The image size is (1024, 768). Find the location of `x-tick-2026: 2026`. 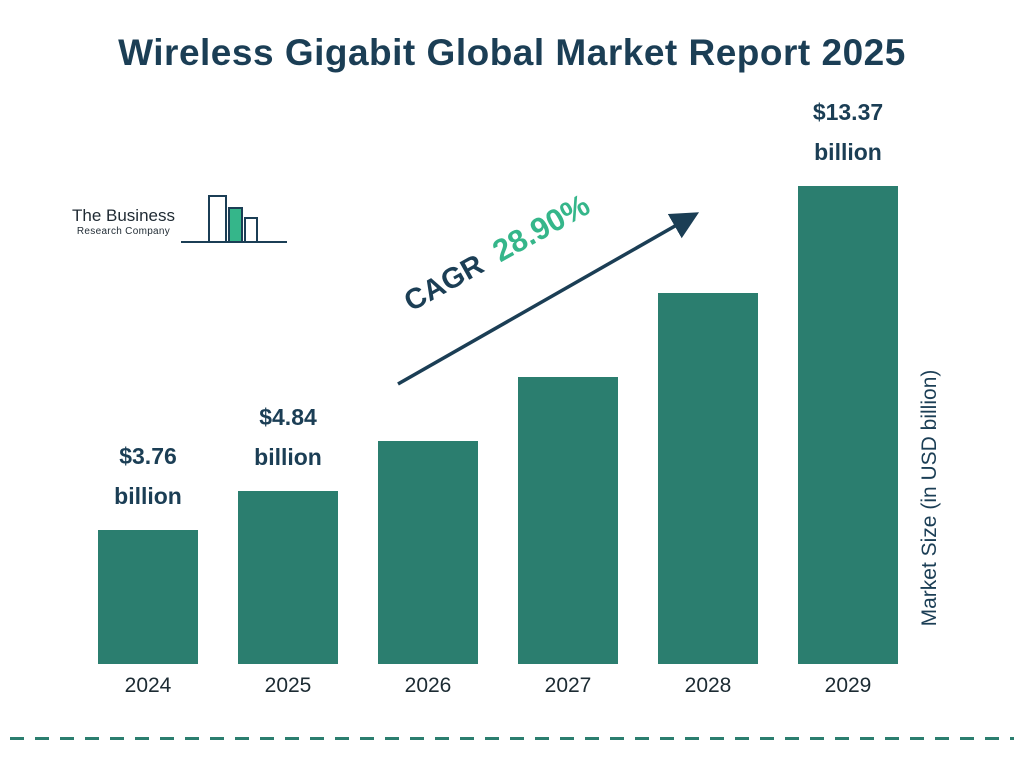

x-tick-2026: 2026 is located at coordinates (428, 685).